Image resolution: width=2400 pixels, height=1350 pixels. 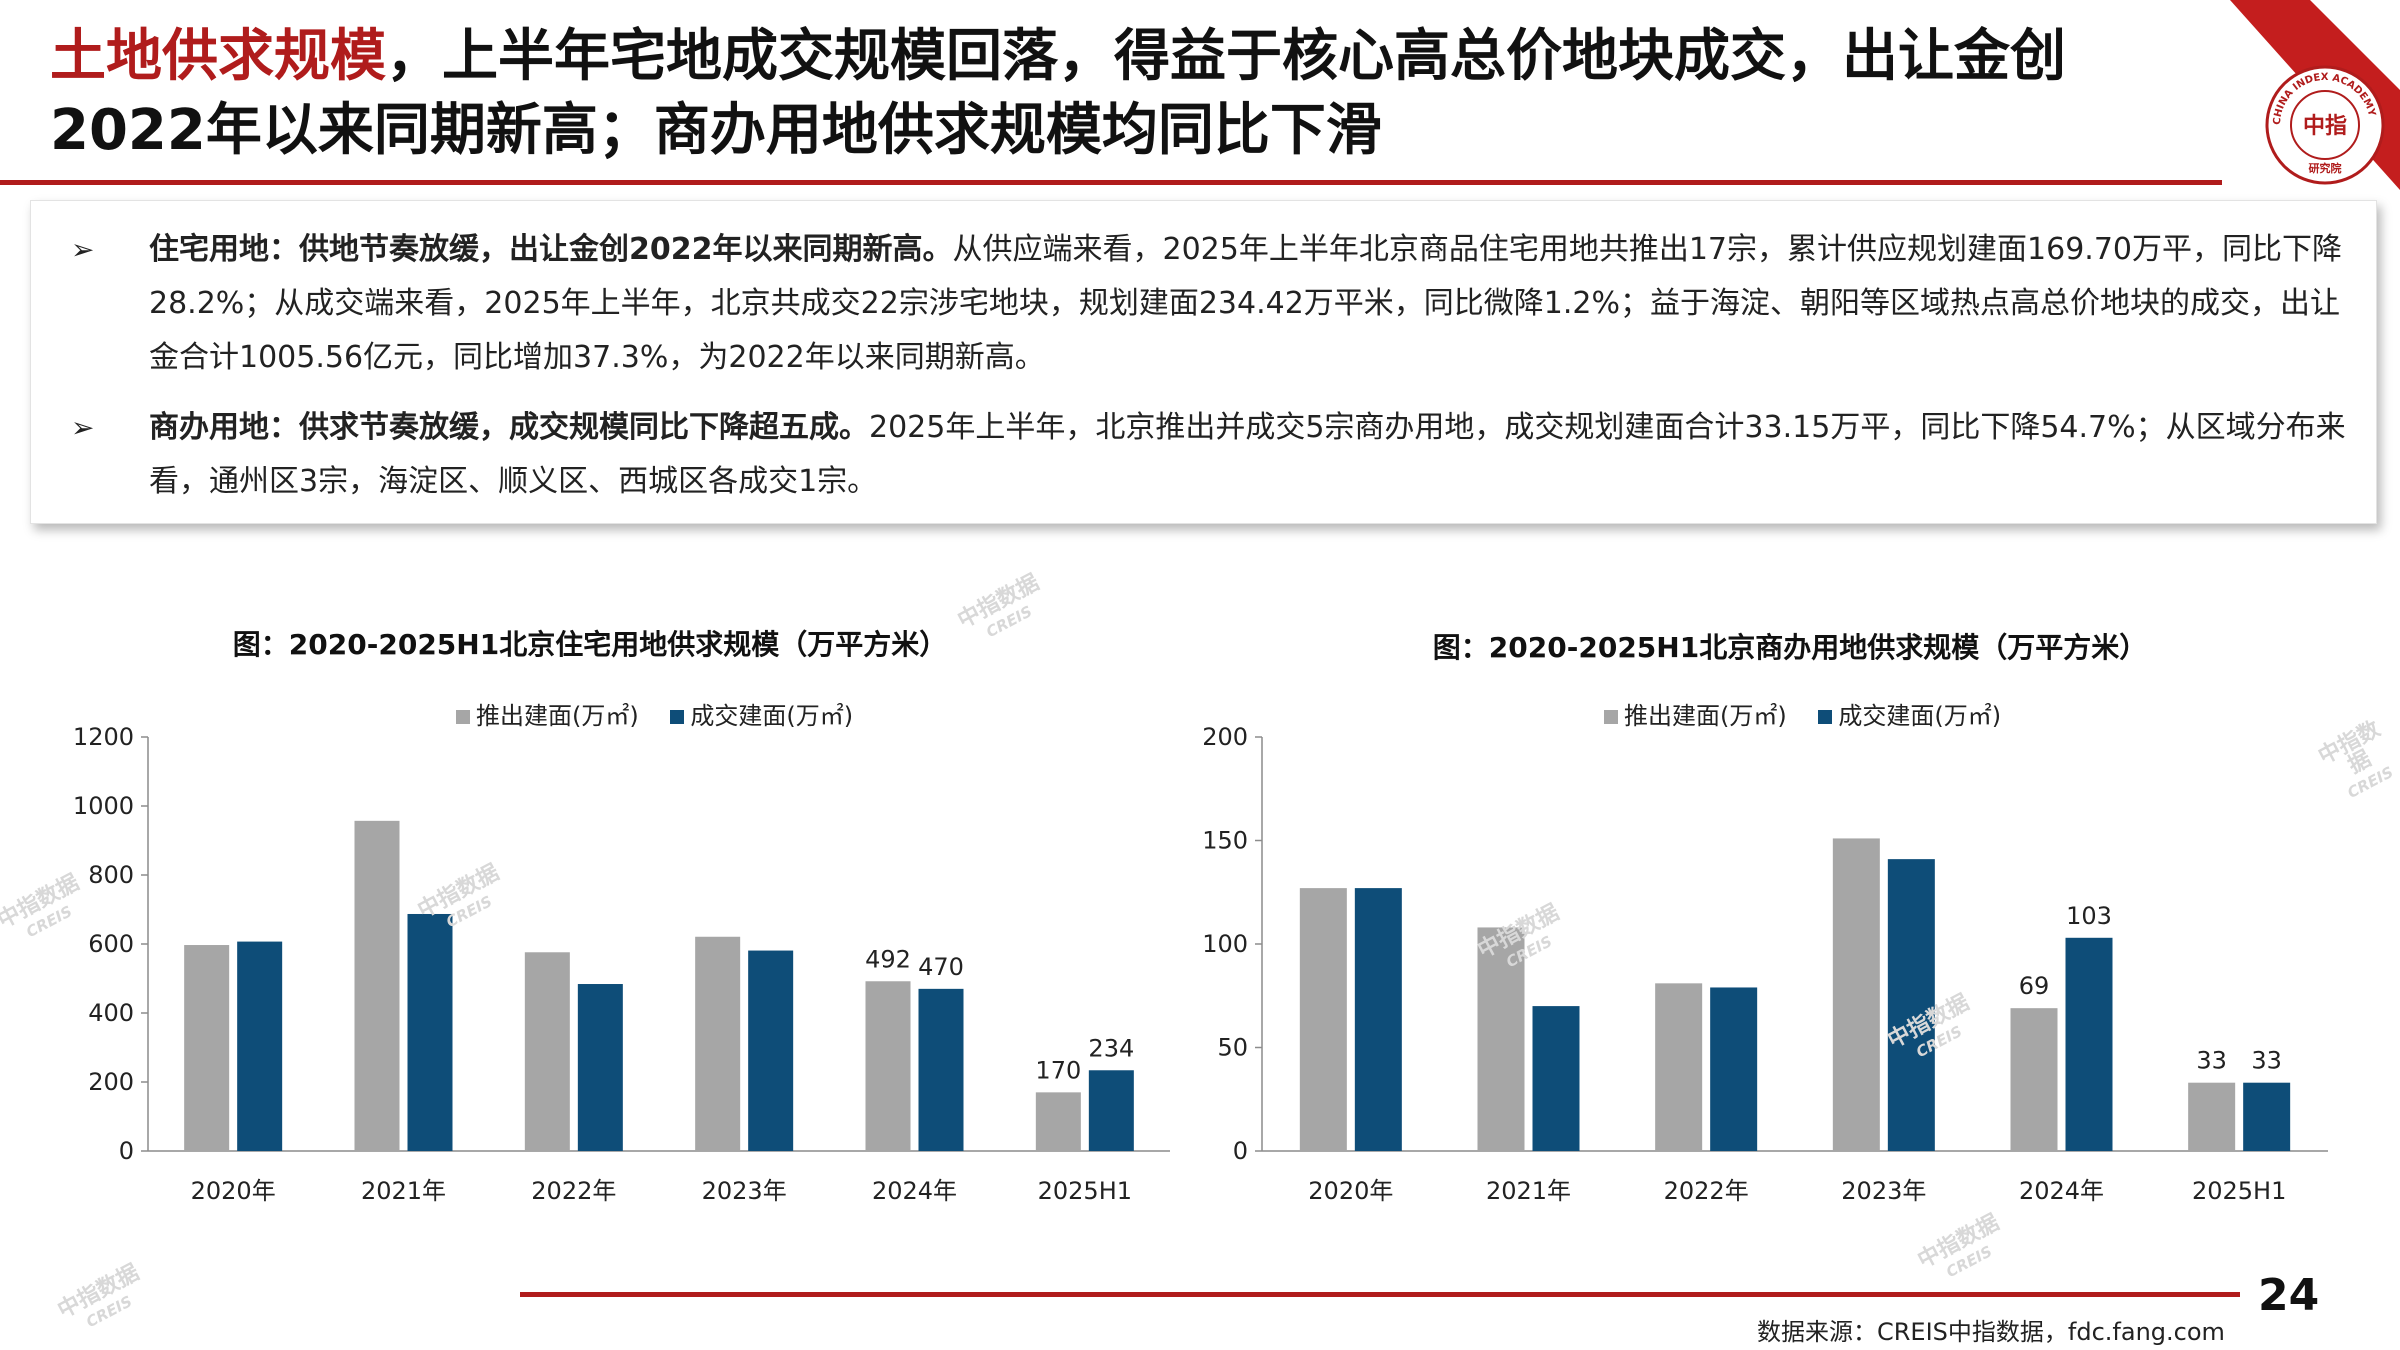 What do you see at coordinates (888, 959) in the screenshot?
I see `data-label: 492` at bounding box center [888, 959].